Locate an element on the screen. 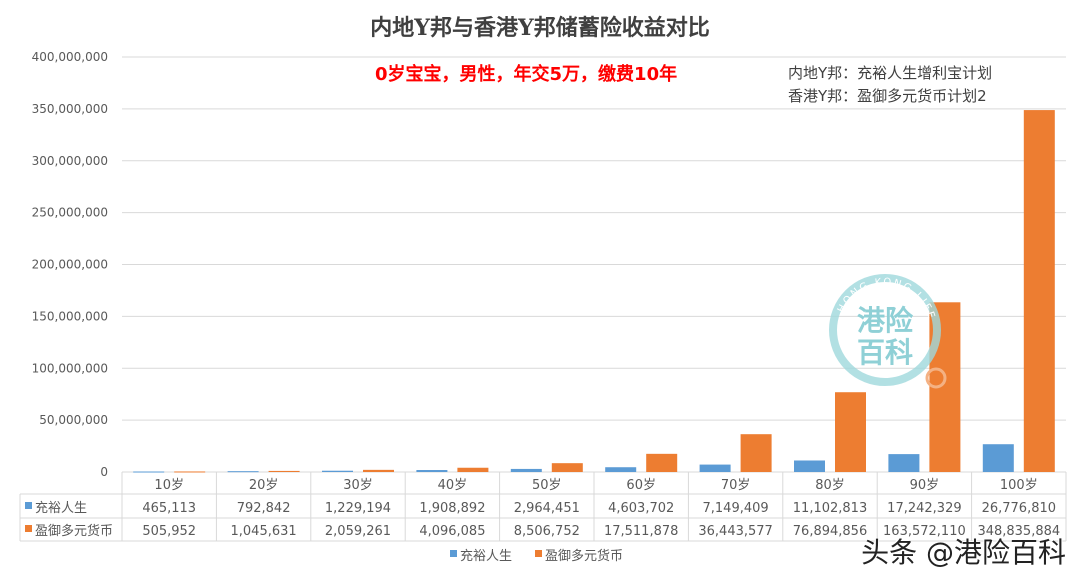 The height and width of the screenshot is (577, 1080). y-tick-label: 250,000,000 is located at coordinates (70, 213).